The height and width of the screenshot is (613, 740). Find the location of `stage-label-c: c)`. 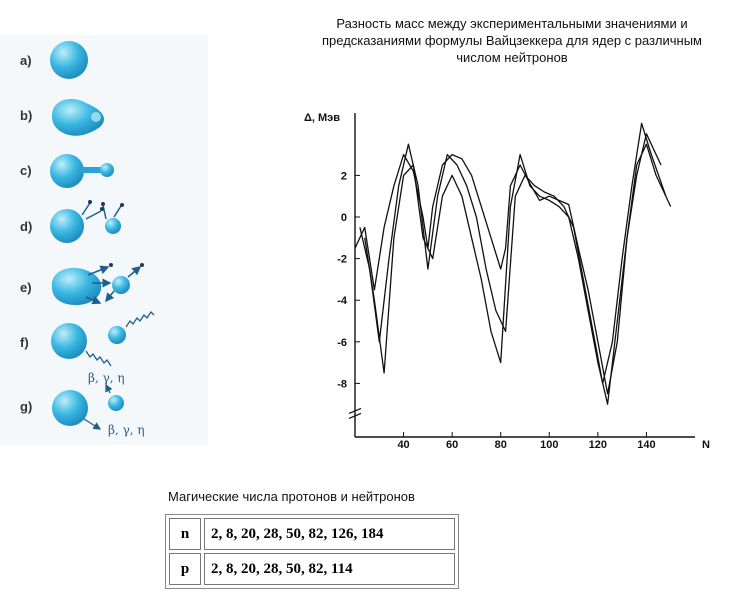

stage-label-c: c) is located at coordinates (26, 170).